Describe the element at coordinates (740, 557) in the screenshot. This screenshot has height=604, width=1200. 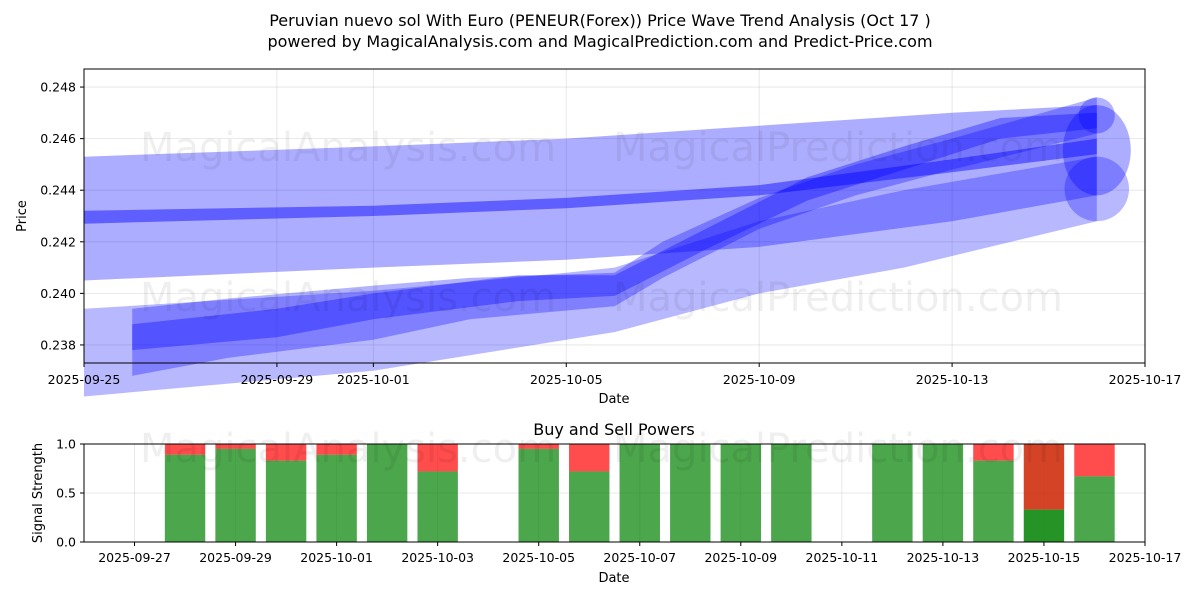
I see `bottom-x-tick-label: 2025-10-09` at that location.